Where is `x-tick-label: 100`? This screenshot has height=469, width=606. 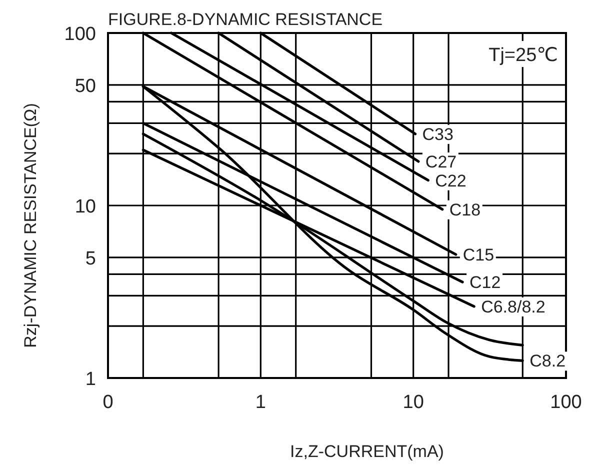 x-tick-label: 100 is located at coordinates (566, 402).